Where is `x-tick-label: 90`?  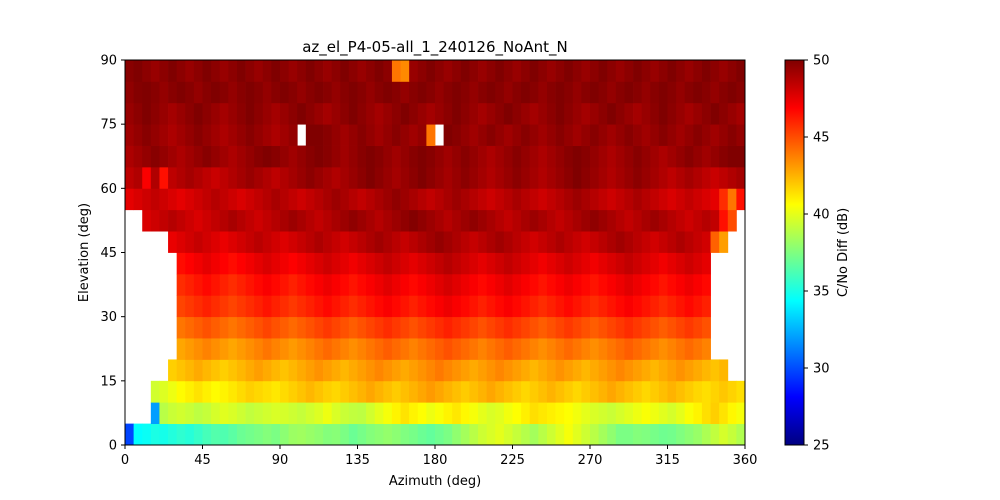
x-tick-label: 90 is located at coordinates (280, 460).